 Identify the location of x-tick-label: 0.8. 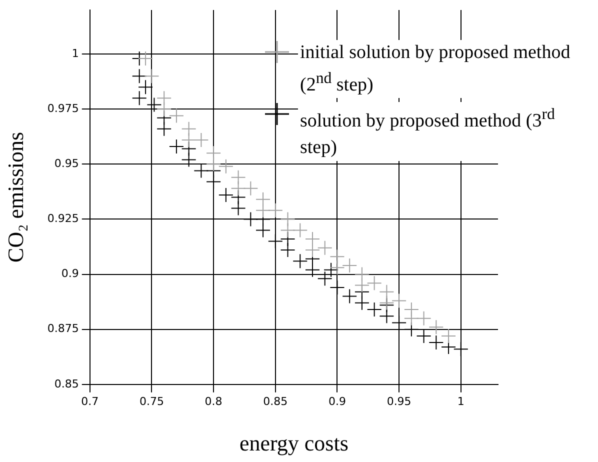
(213, 401).